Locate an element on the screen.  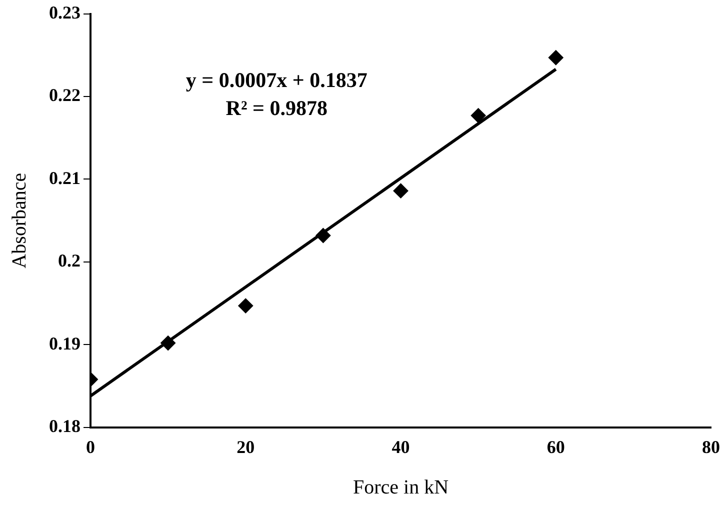
annotation: R² = 0.9878 is located at coordinates (277, 108).